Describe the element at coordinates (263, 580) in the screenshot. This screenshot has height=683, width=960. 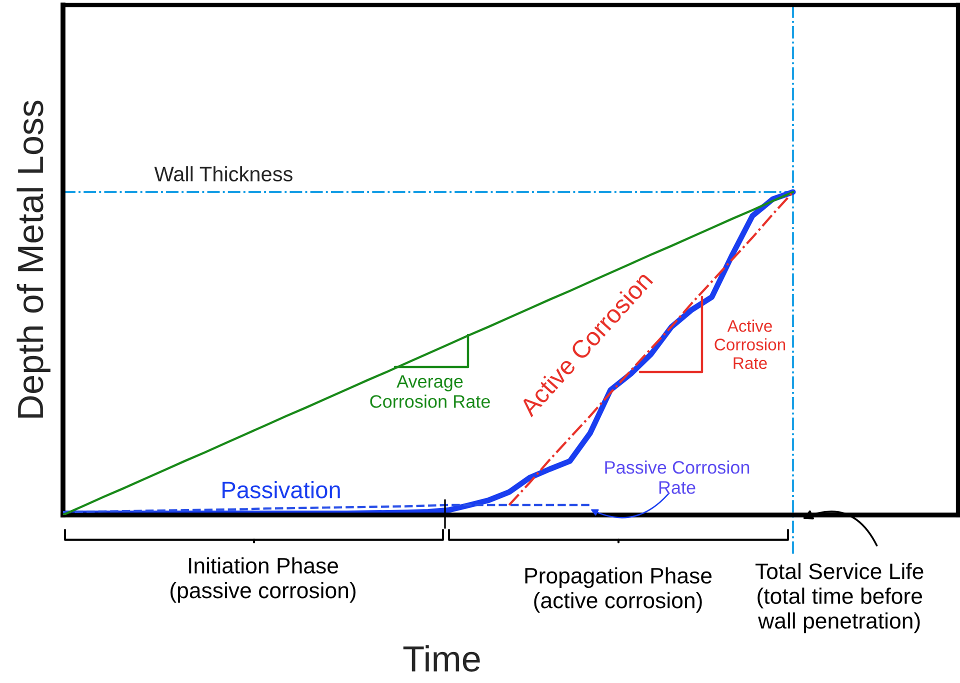
I see `text: Initiation Phase (passive corrosion)` at that location.